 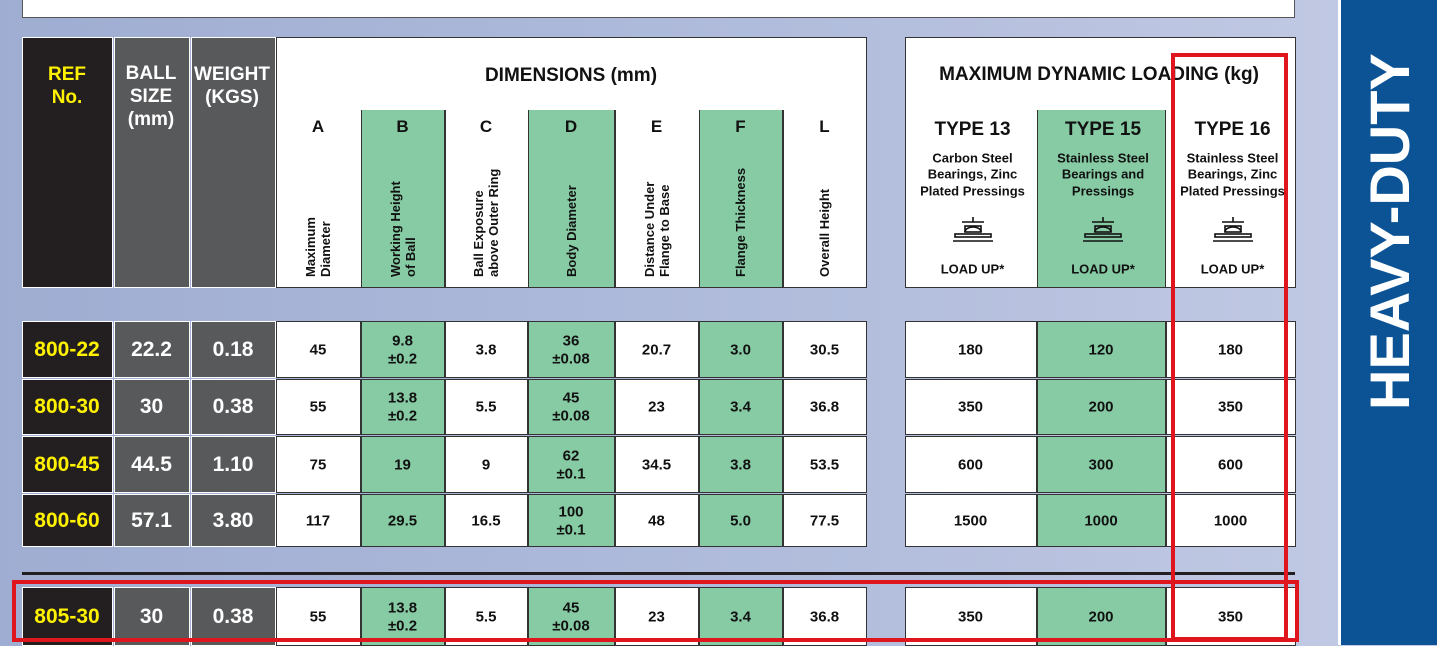 What do you see at coordinates (1103, 130) in the screenshot?
I see `type-name: TYPE 15` at bounding box center [1103, 130].